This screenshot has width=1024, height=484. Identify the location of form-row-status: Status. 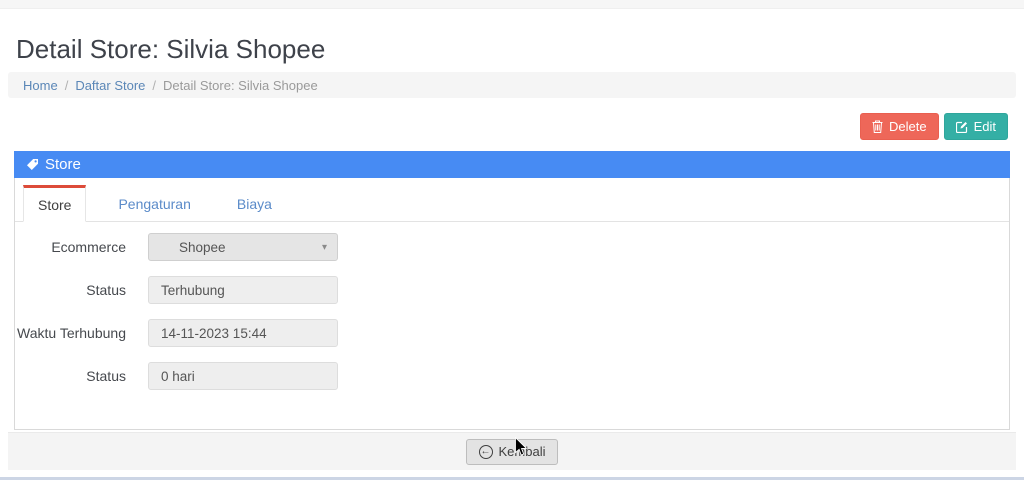
(512, 290).